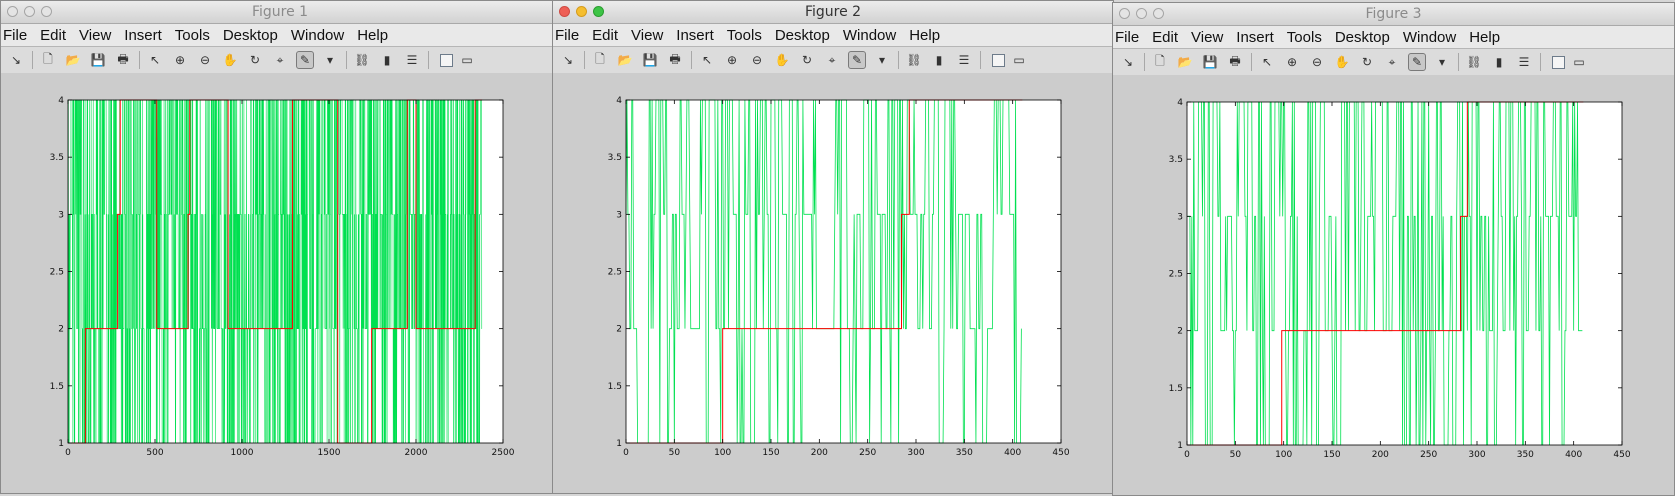 This screenshot has height=496, width=1675. I want to click on figure-toolbar: ↘ 🗋 📂 💾 🖶 ↖ ⊕ ⊖ ✋ ↻ ⌖ ✎ ▾ ⛓ ▮ ☰ ▭, so click(280, 60).